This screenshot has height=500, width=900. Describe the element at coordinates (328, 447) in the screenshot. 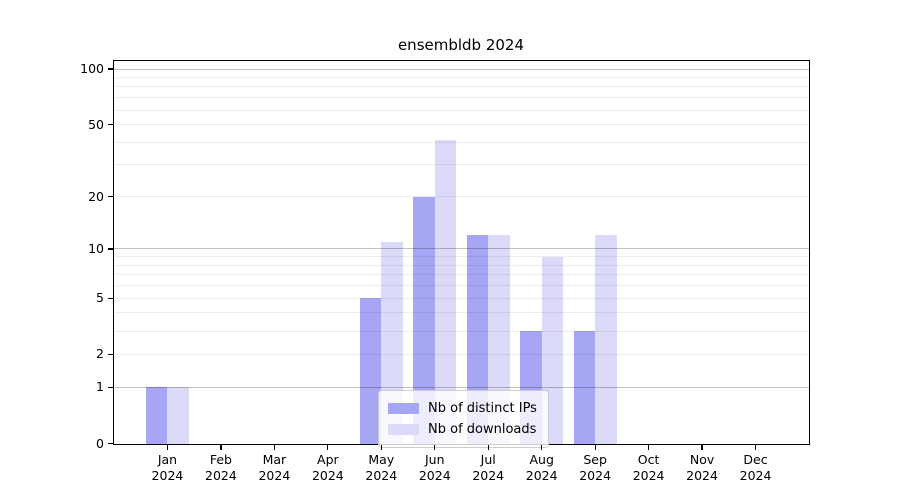

I see `x-tick-mark-apr` at that location.